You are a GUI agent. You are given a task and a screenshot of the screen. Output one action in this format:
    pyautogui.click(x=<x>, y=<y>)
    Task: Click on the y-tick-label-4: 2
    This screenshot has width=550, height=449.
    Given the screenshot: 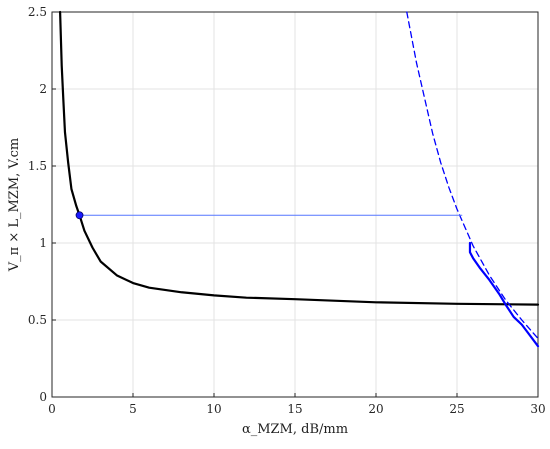 What is the action you would take?
    pyautogui.click(x=43, y=89)
    